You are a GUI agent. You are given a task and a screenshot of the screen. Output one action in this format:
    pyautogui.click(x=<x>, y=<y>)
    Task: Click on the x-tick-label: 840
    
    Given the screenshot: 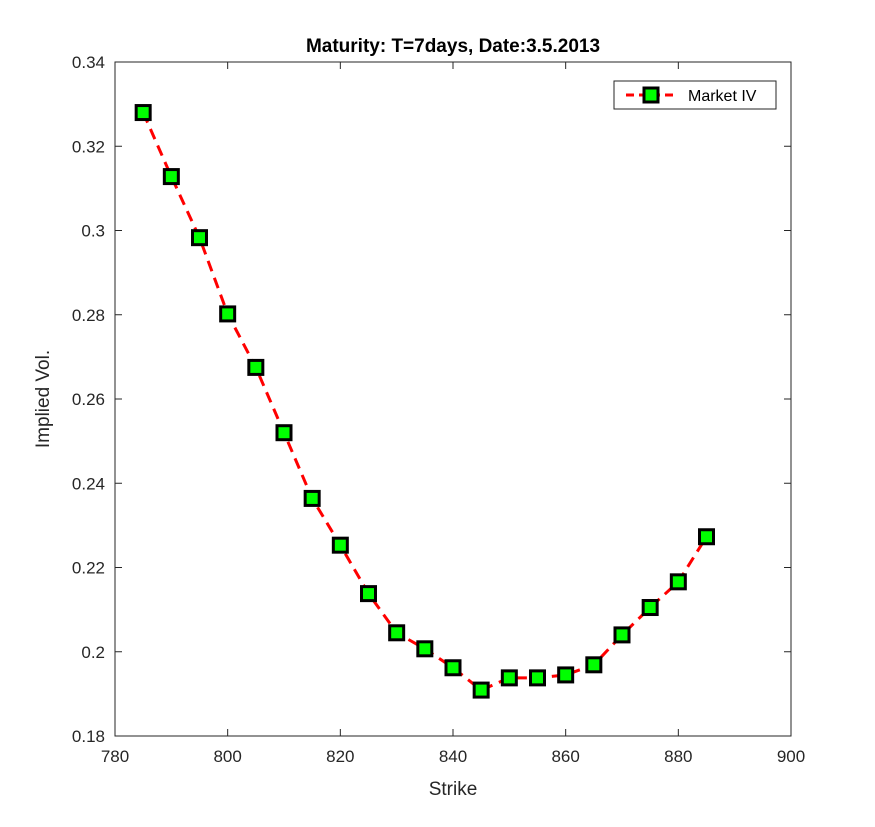 What is the action you would take?
    pyautogui.click(x=453, y=756)
    